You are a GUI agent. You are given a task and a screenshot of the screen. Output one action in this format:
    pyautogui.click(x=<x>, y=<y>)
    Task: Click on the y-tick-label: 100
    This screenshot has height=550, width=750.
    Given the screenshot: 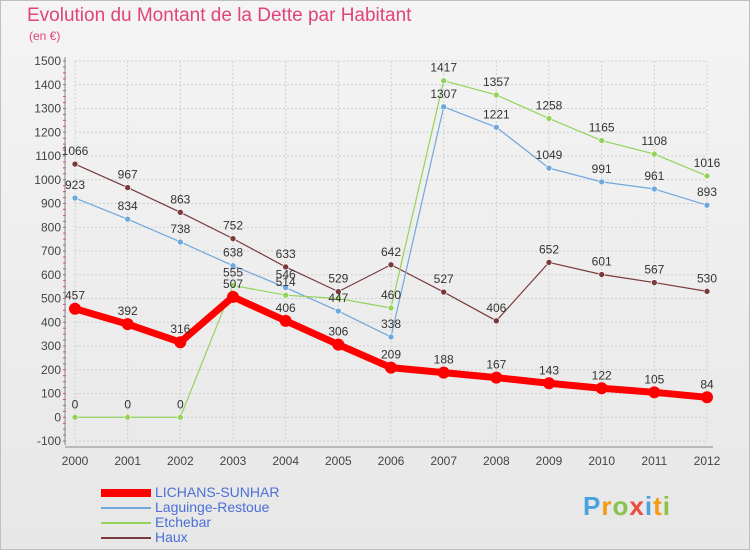 What is the action you would take?
    pyautogui.click(x=51, y=394)
    